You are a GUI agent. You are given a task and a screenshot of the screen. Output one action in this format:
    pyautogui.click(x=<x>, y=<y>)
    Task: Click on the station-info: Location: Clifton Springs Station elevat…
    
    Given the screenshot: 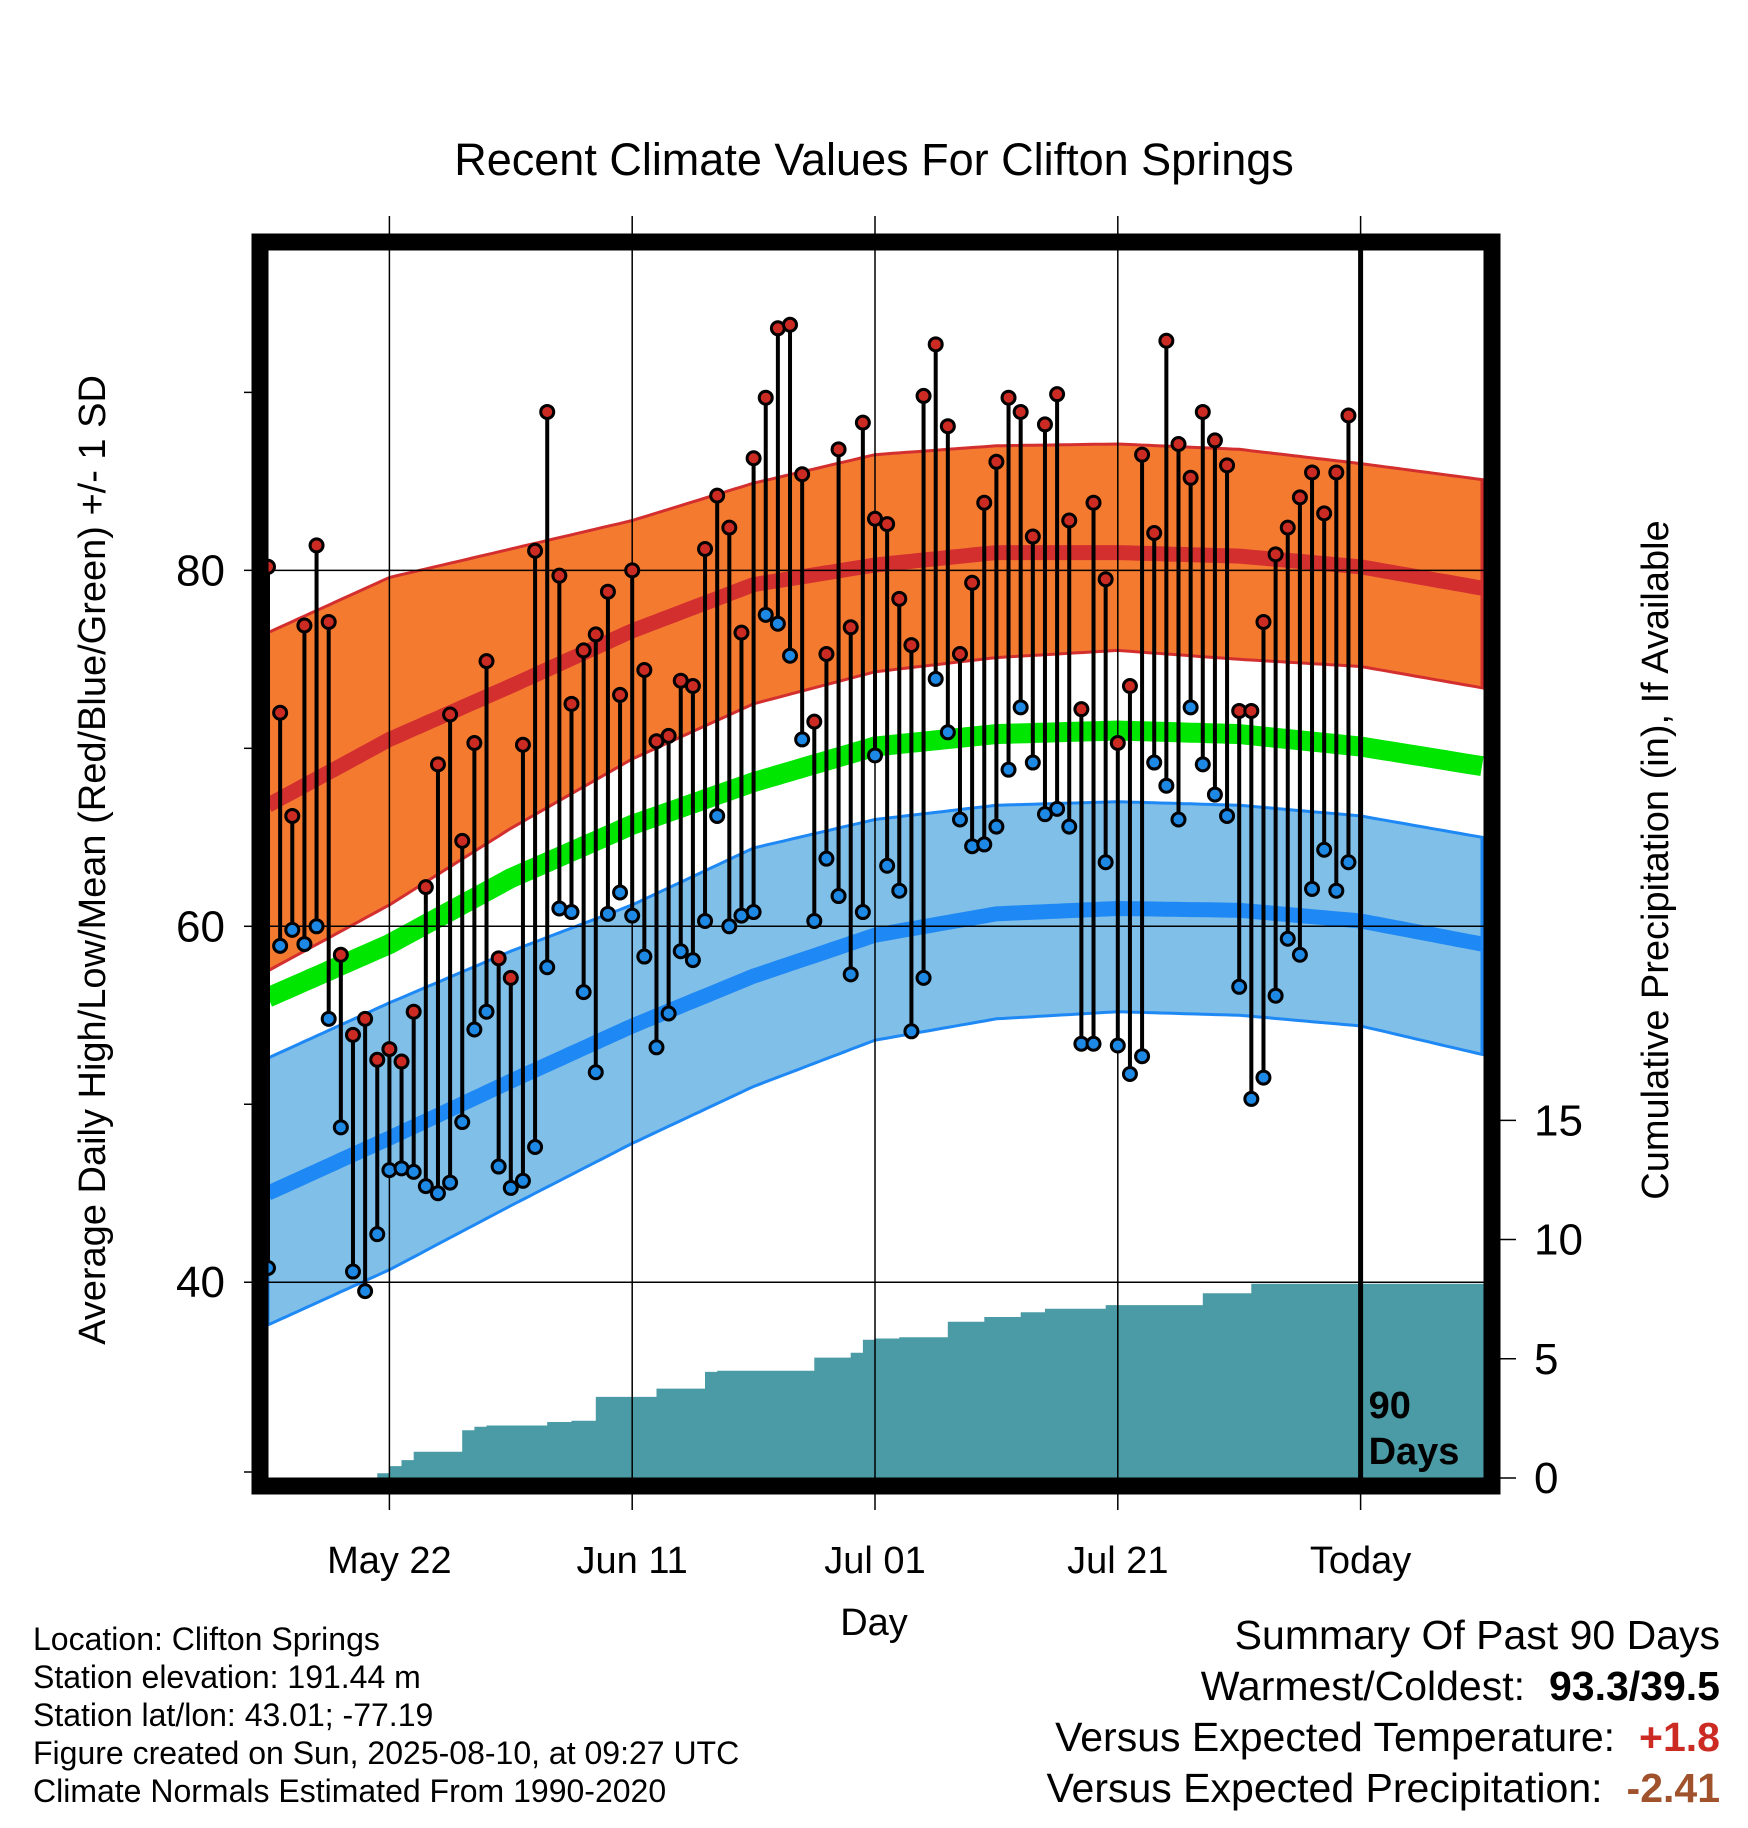 What is the action you would take?
    pyautogui.click(x=386, y=1715)
    